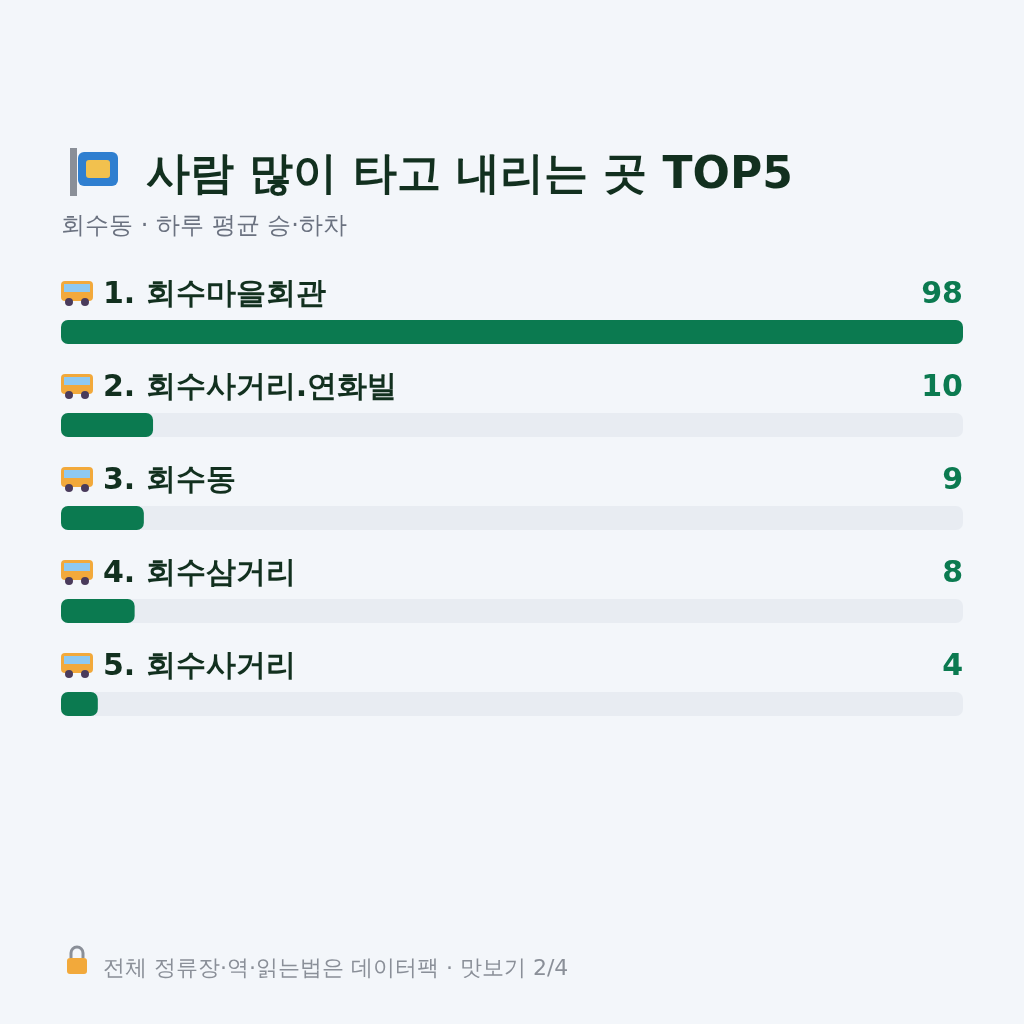 The width and height of the screenshot is (1024, 1024). I want to click on y-tick-label: 1. 회수마을회관, so click(214, 292).